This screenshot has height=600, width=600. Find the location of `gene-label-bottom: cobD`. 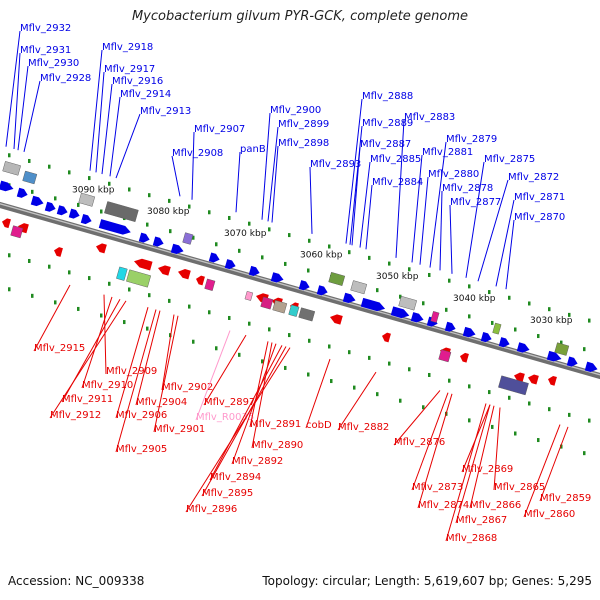

gene-label-bottom: cobD is located at coordinates (319, 425).